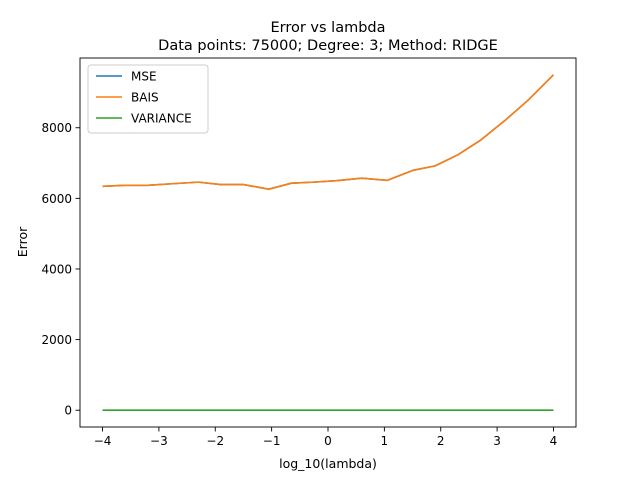 This screenshot has width=640, height=484. I want to click on x-axis-label: log_10(lambda), so click(328, 463).